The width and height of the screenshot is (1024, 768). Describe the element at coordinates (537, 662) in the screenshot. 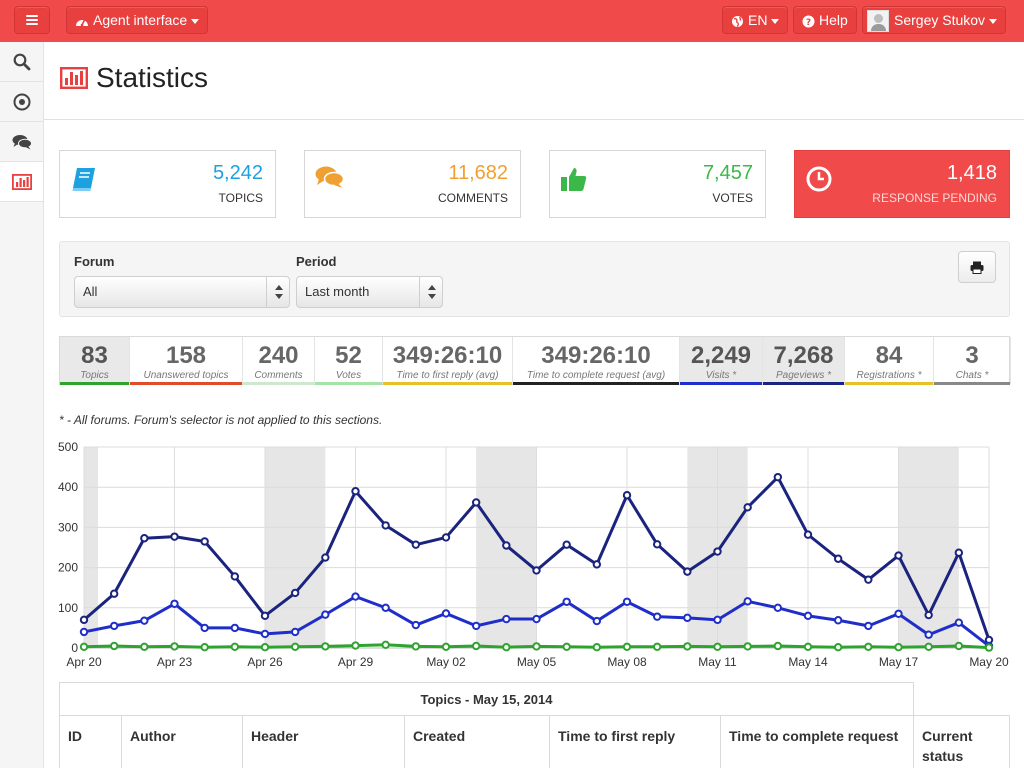

I see `x-tick-label: May 05` at that location.